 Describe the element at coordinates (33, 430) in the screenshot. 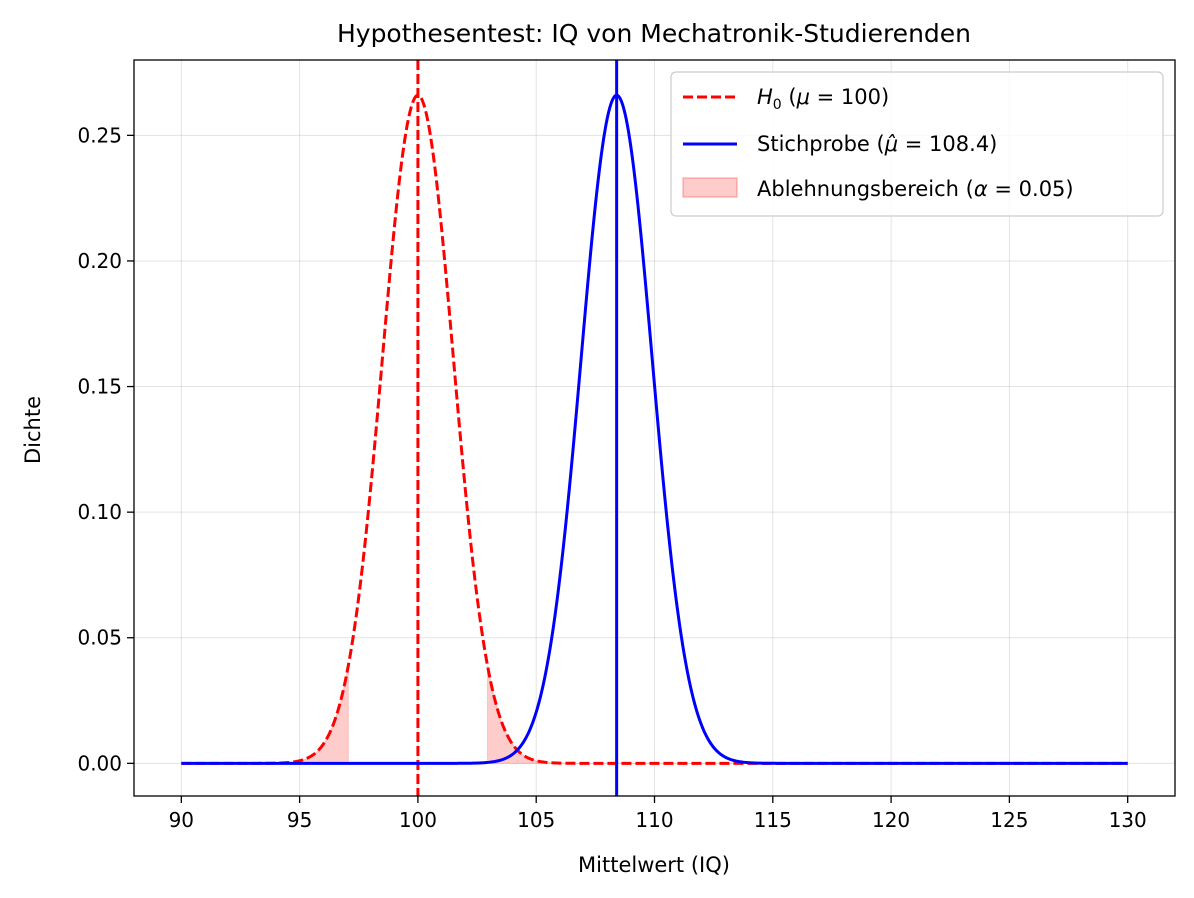

I see `y-axis-label: Dichte` at that location.